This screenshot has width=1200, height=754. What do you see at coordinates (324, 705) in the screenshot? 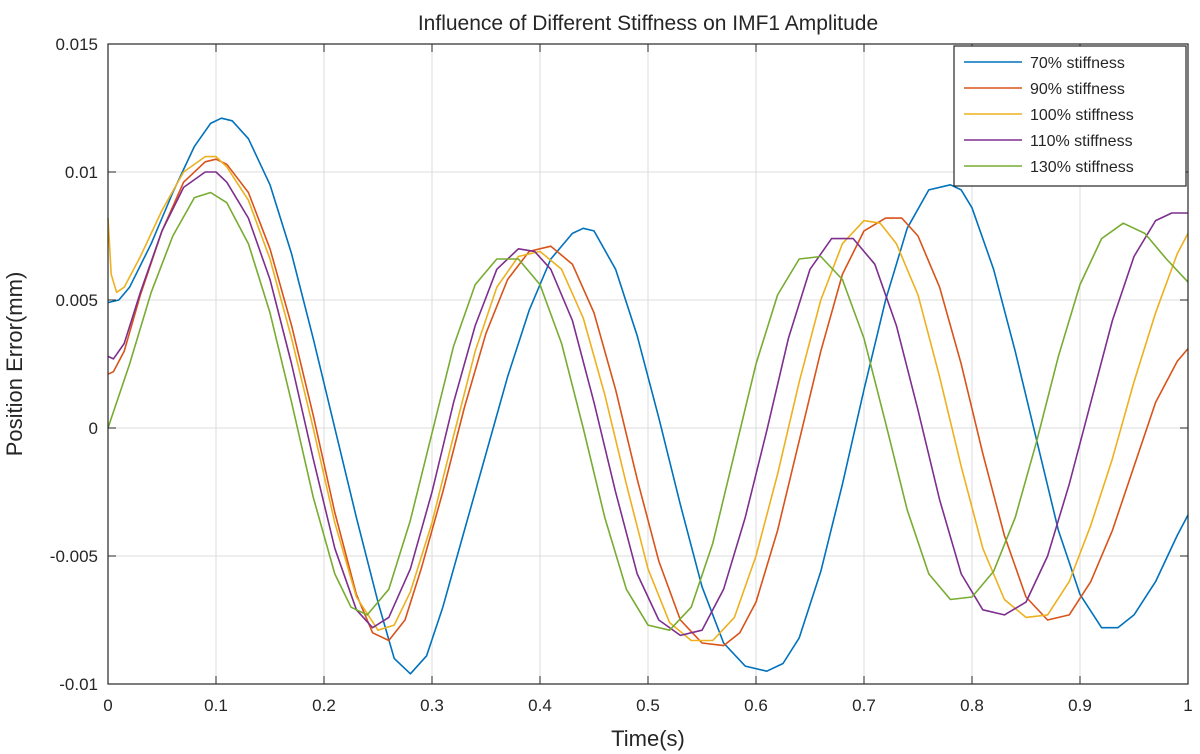
I see `x-tick-label: 0.2` at bounding box center [324, 705].